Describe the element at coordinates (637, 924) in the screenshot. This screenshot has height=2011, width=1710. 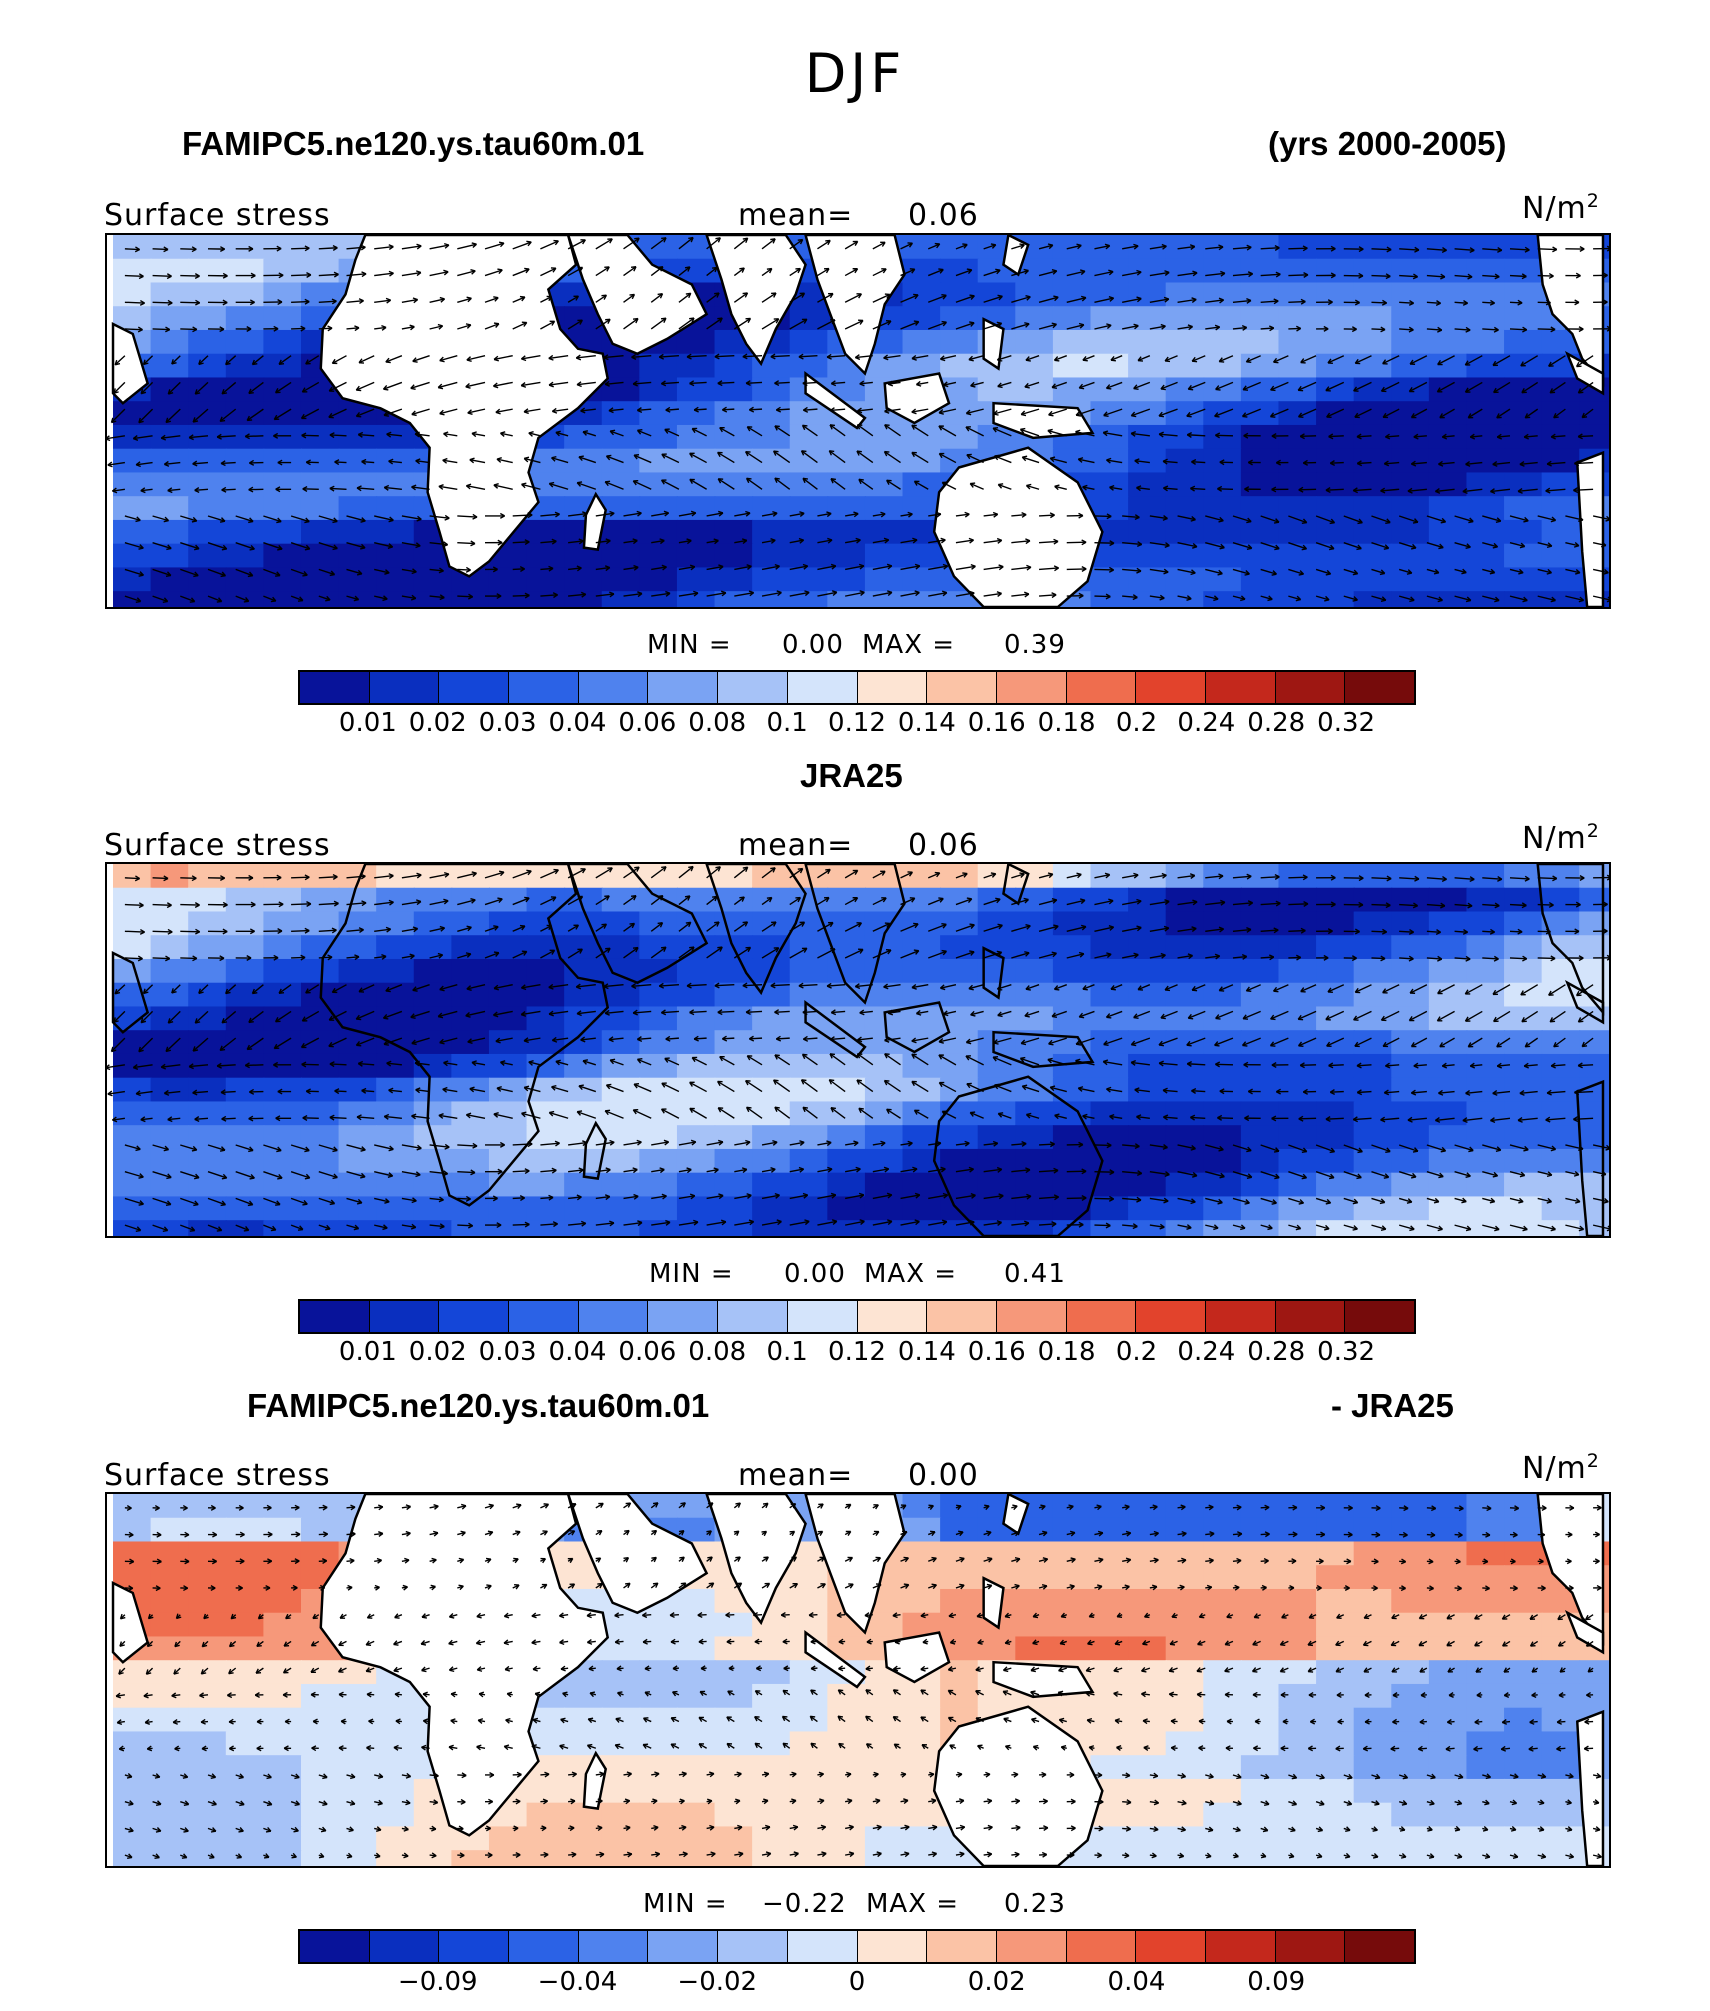
I see `landmass-arabia` at that location.